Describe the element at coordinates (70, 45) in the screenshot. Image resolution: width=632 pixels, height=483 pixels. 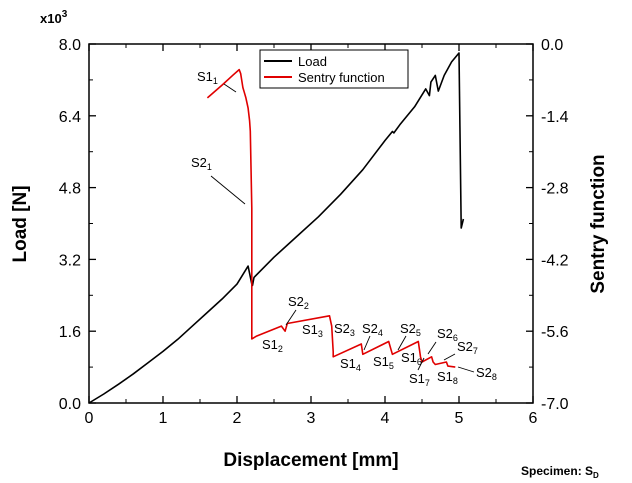
I see `y-tick-label: 8.0` at that location.